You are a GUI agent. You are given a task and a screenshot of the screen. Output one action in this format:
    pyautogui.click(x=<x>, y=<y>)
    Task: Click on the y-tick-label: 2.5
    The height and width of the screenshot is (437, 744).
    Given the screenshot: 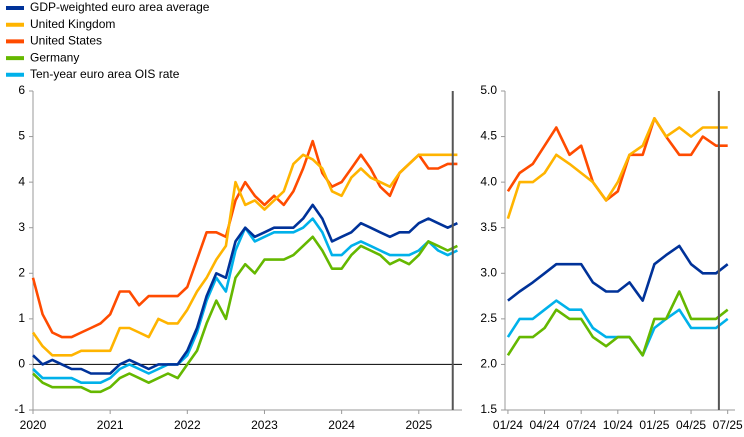 What is the action you would take?
    pyautogui.click(x=488, y=318)
    